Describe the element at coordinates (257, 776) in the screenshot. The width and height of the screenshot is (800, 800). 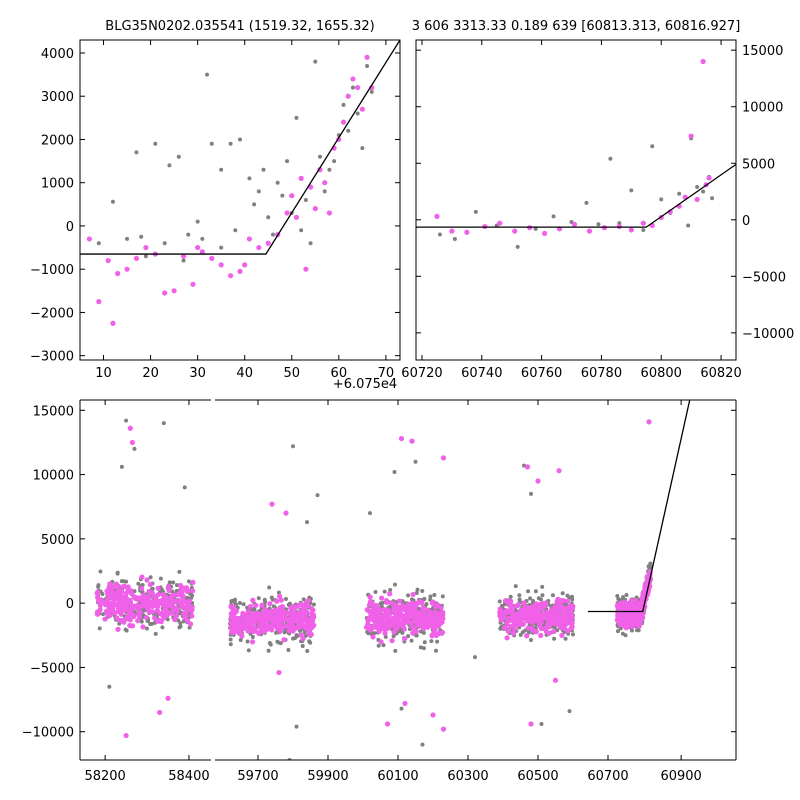
I see `x-tick-label: 59700` at that location.